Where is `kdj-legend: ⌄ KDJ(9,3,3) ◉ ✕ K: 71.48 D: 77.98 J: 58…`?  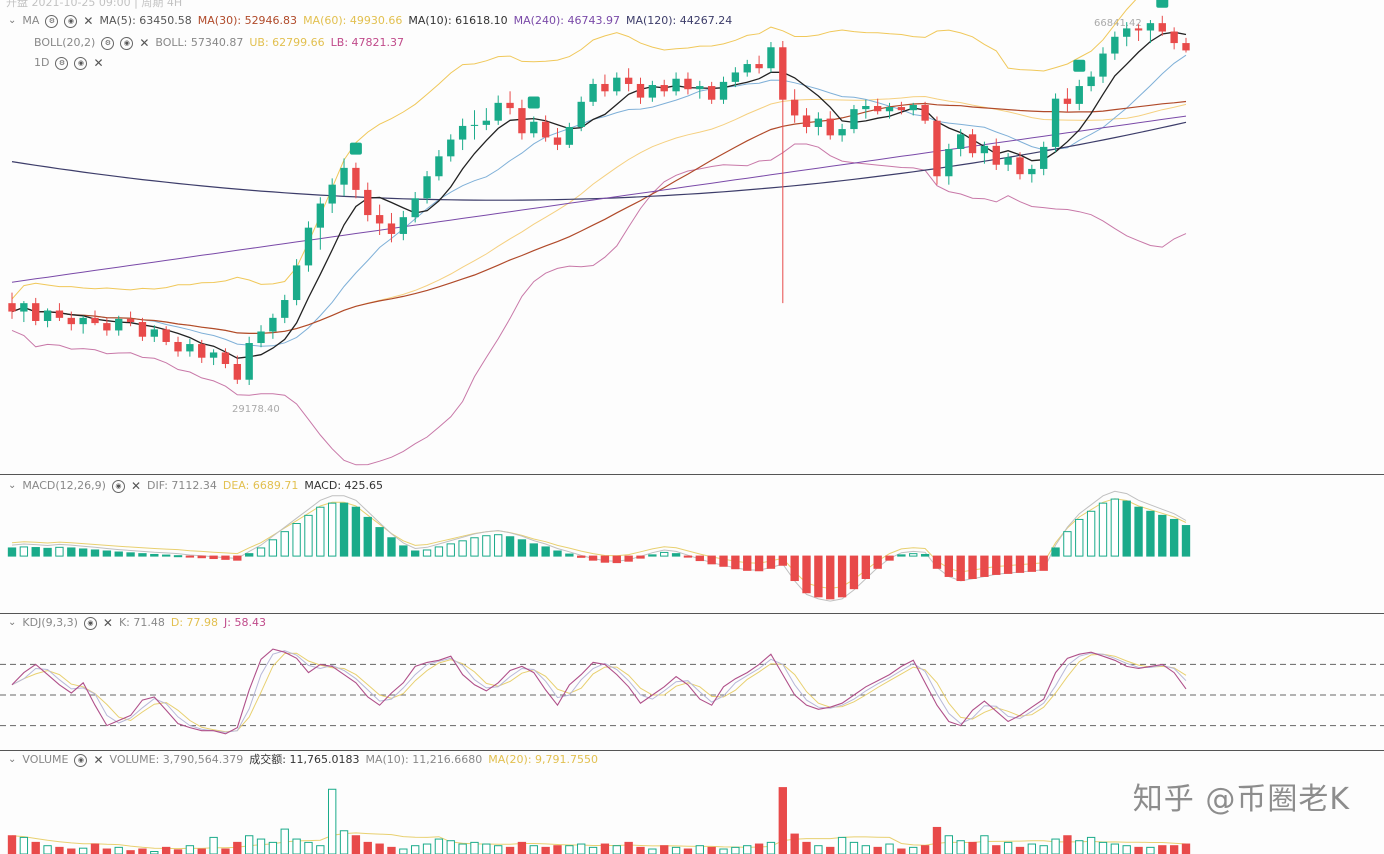
kdj-legend: ⌄ KDJ(9,3,3) ◉ ✕ K: 71.48 D: 77.98 J: 58… is located at coordinates (137, 623).